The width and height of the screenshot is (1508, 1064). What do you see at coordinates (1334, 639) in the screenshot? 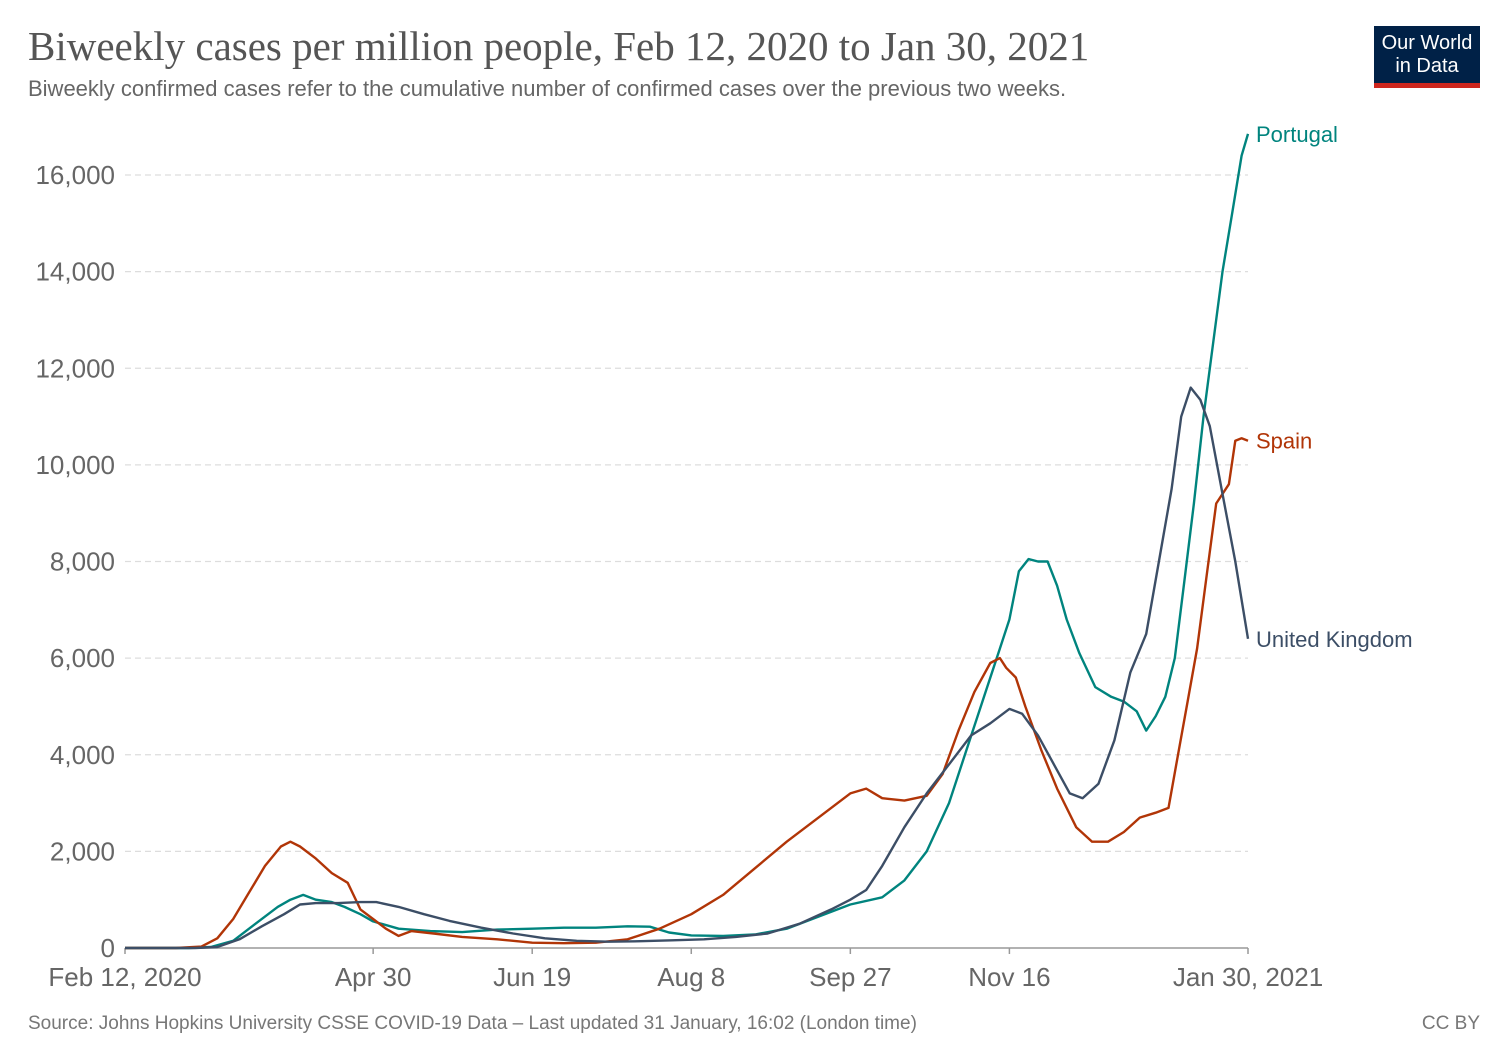
I see `series-label-united-kingdom: United Kingdom` at bounding box center [1334, 639].